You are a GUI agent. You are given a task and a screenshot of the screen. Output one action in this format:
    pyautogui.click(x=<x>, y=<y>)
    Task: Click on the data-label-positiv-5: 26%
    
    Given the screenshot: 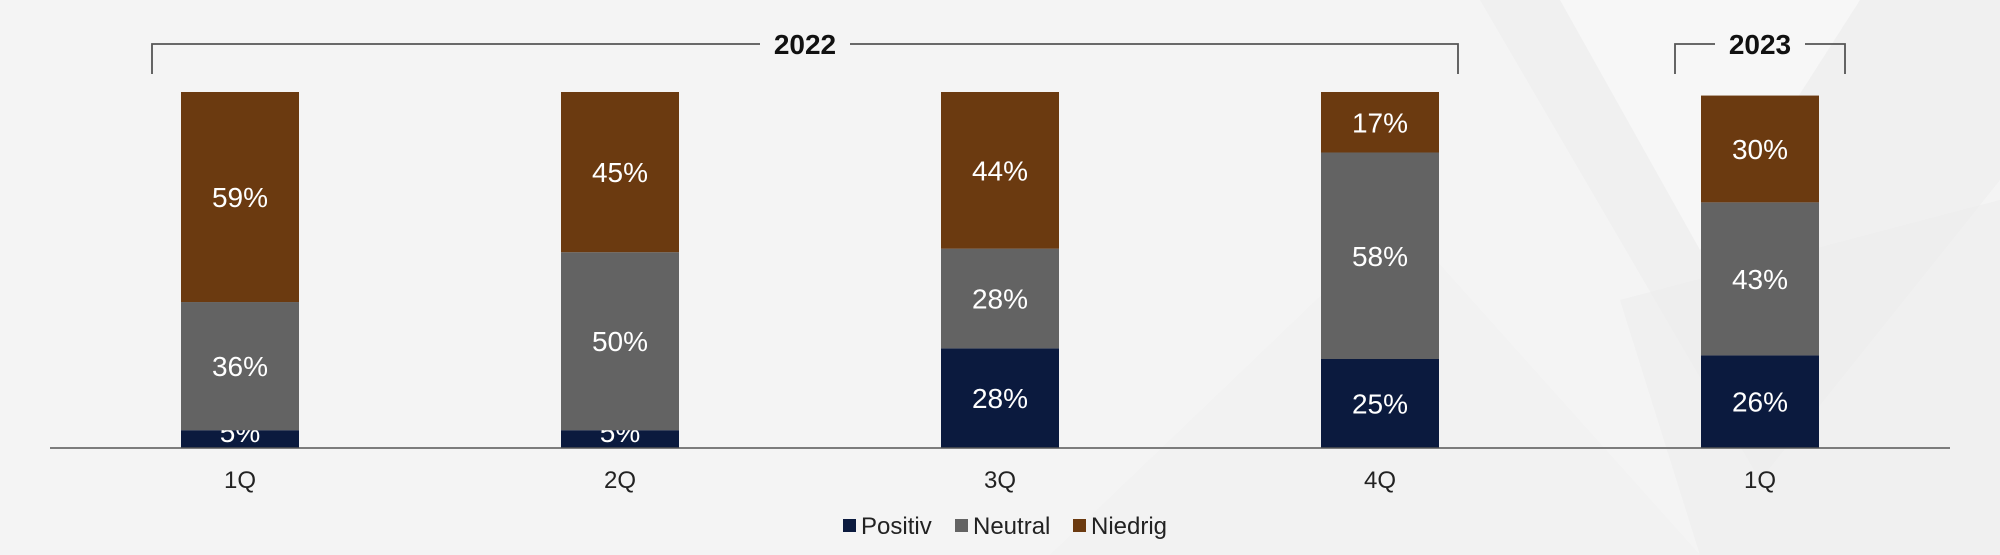 What is the action you would take?
    pyautogui.click(x=1760, y=402)
    